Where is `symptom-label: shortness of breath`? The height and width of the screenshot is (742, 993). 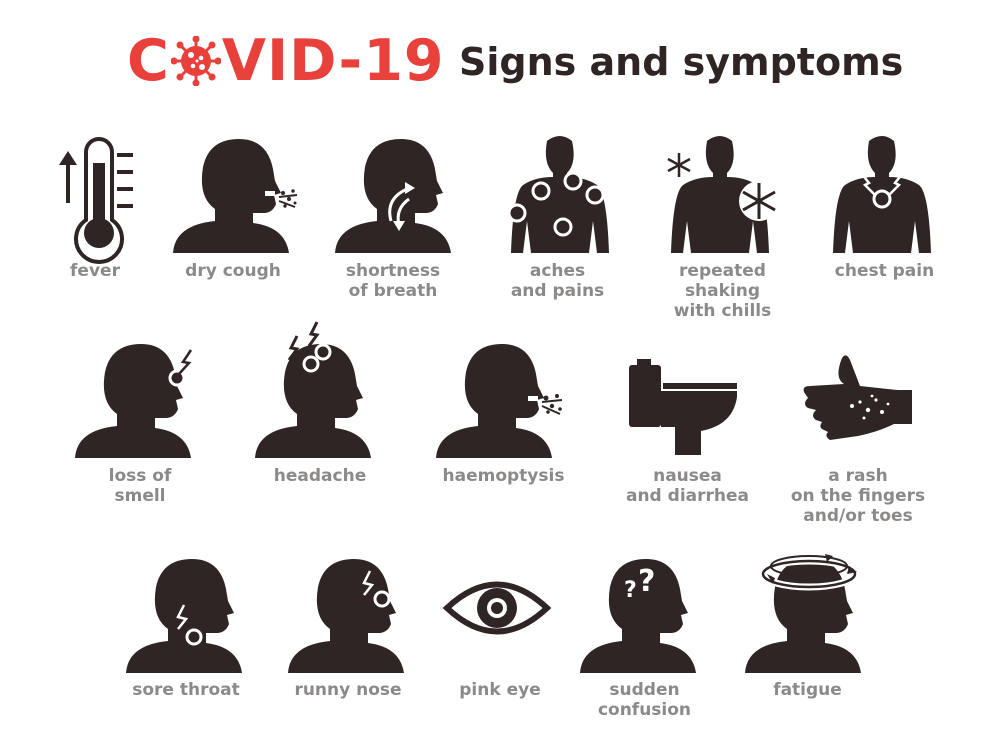
symptom-label: shortness of breath is located at coordinates (393, 281).